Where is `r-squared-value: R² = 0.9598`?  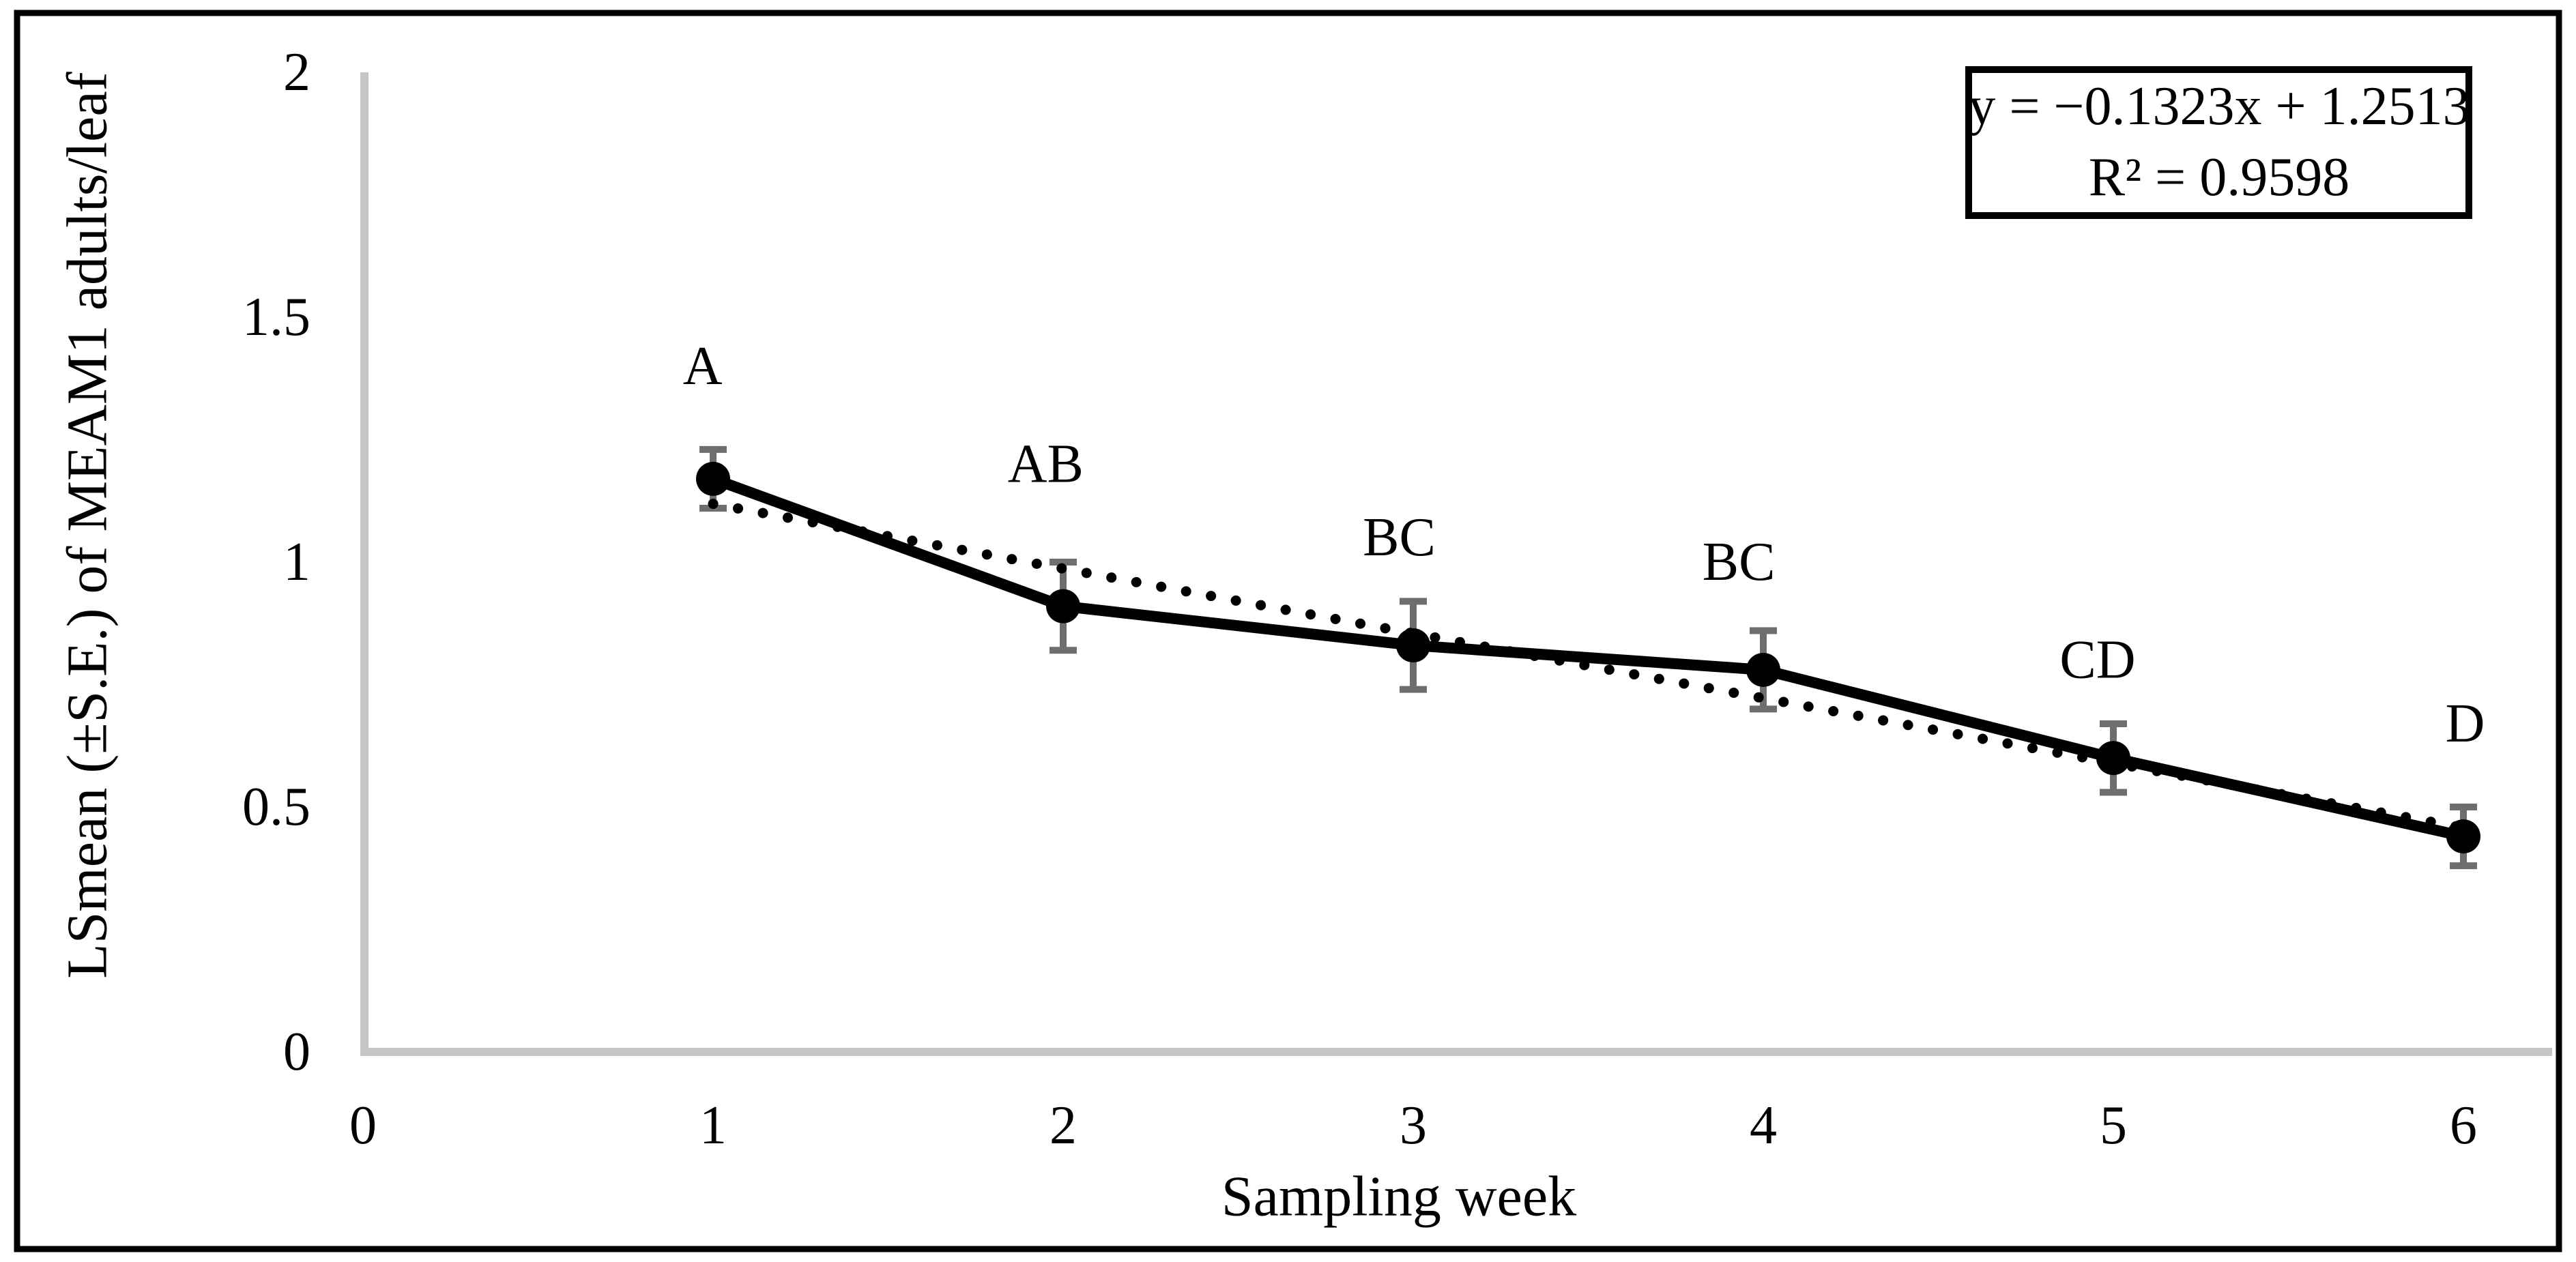
r-squared-value: R² = 0.9598 is located at coordinates (2219, 177).